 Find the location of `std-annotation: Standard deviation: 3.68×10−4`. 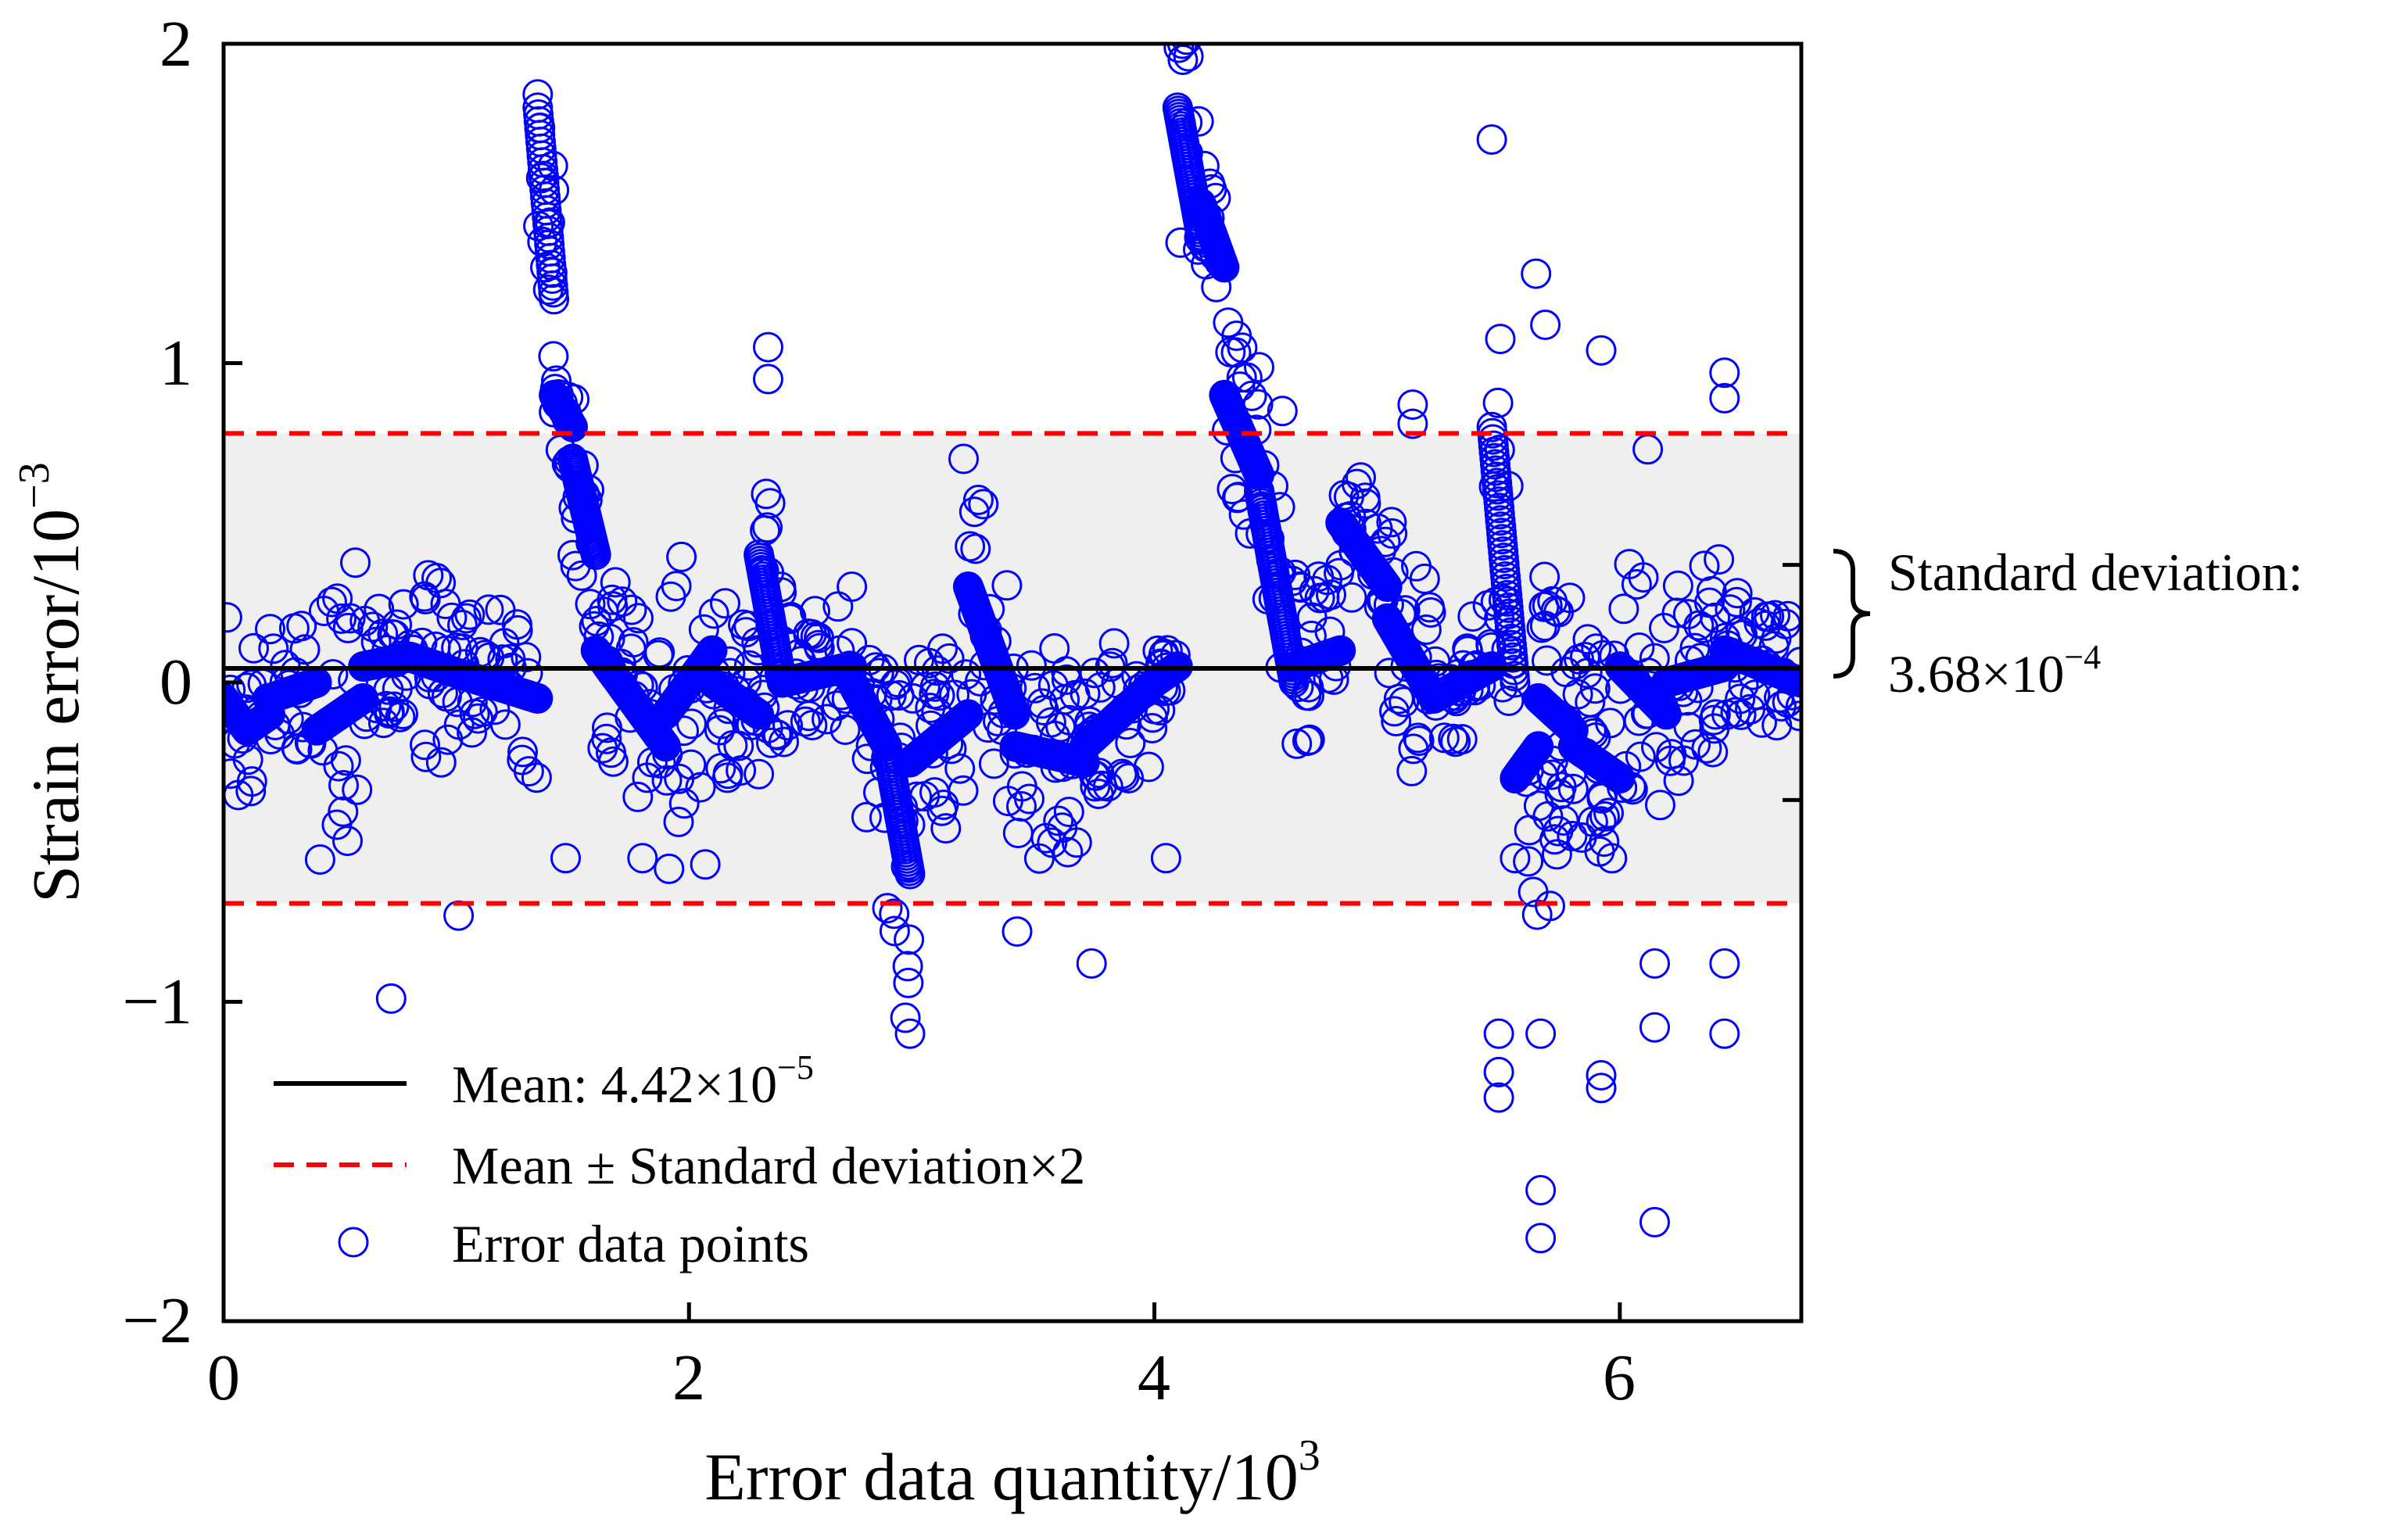

std-annotation: Standard deviation: 3.68×10−4 is located at coordinates (2068, 623).